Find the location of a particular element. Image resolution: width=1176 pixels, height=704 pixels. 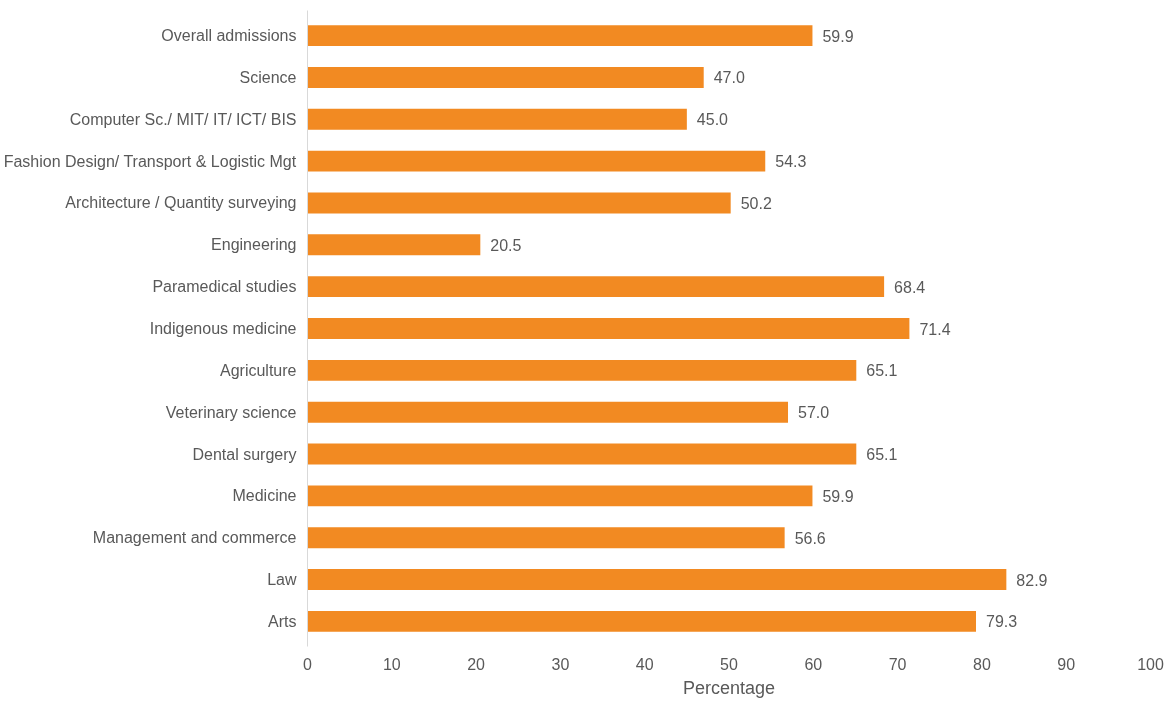

y-tick-label: Indigenous medicine is located at coordinates (223, 328).